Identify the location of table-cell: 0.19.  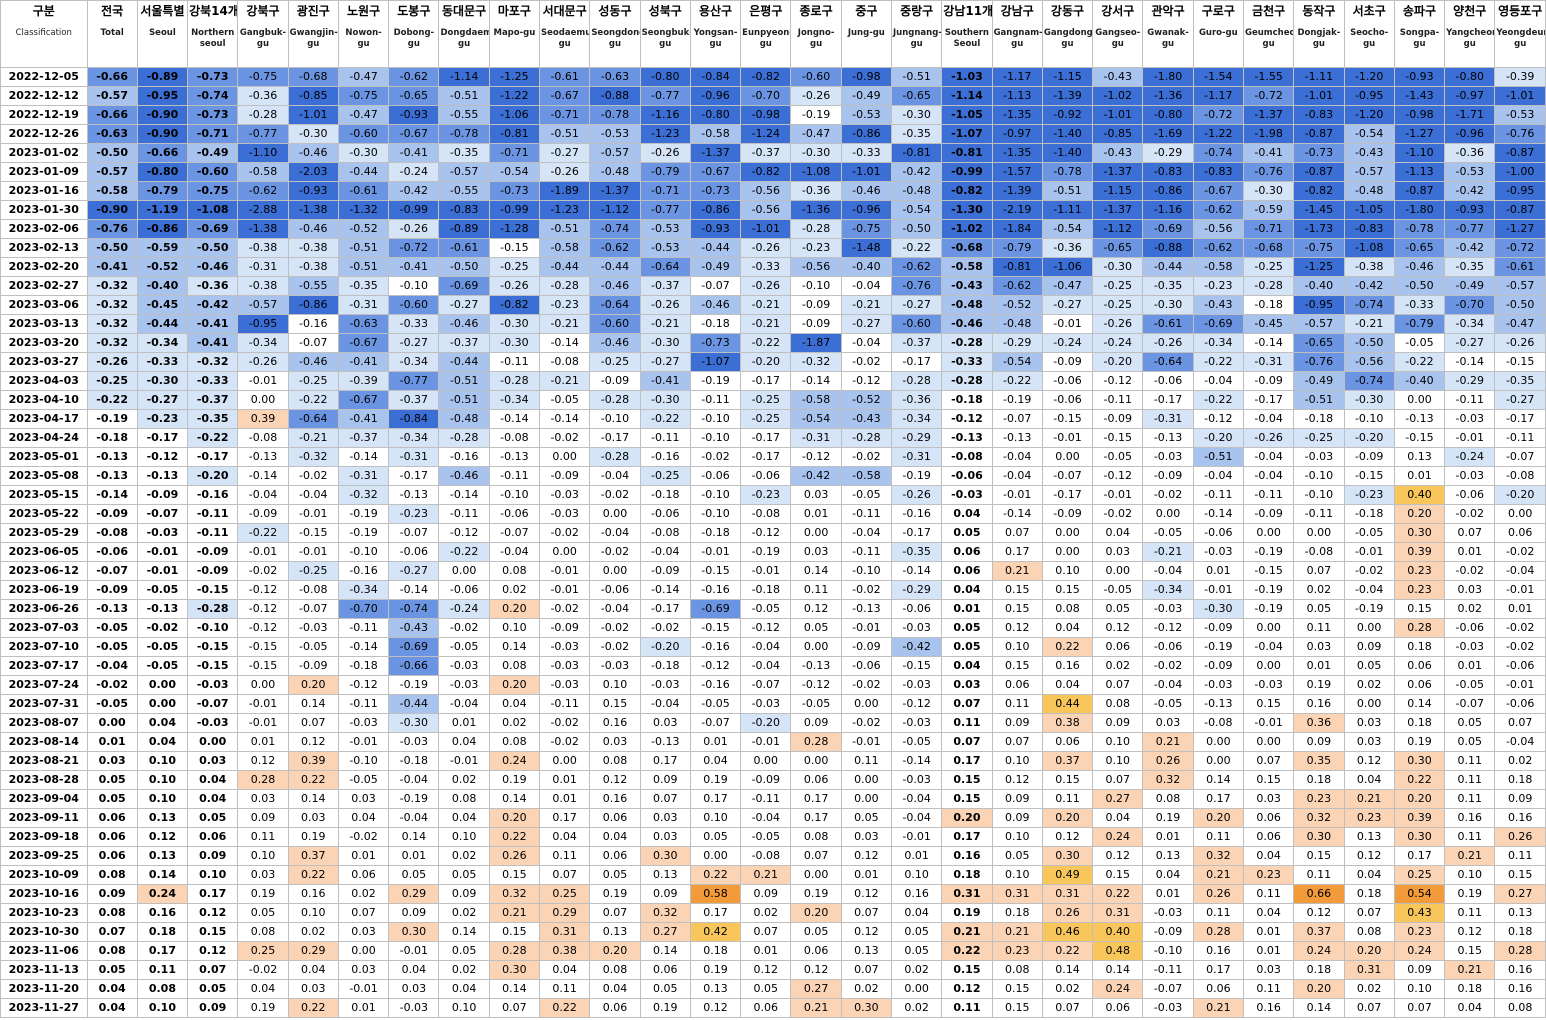
(1419, 742).